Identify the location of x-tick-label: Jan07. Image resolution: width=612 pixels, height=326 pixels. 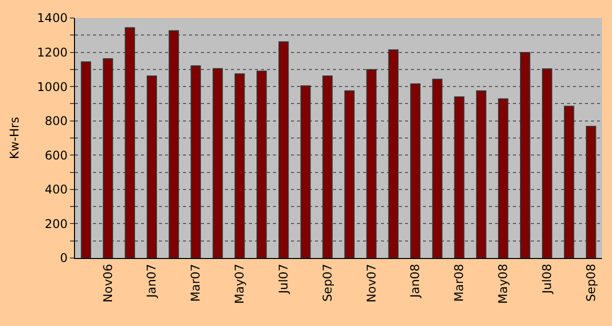
(151, 281).